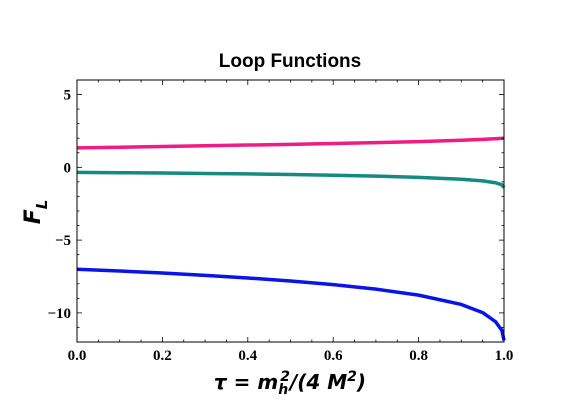 The height and width of the screenshot is (419, 581). I want to click on x-axis-label-part: /(4 M, so click(317, 382).